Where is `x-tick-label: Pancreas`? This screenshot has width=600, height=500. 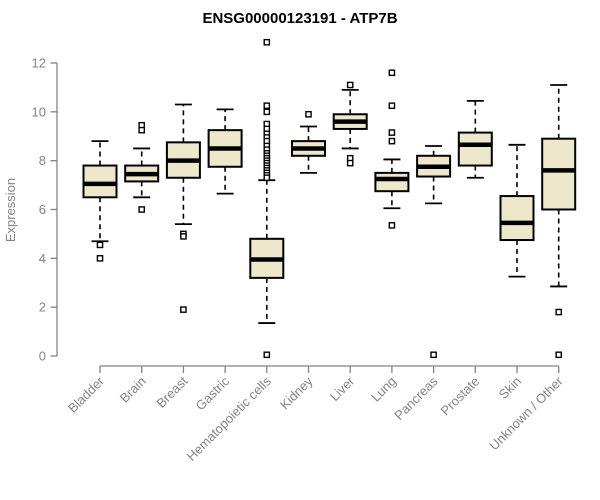
x-tick-label: Pancreas is located at coordinates (416, 398).